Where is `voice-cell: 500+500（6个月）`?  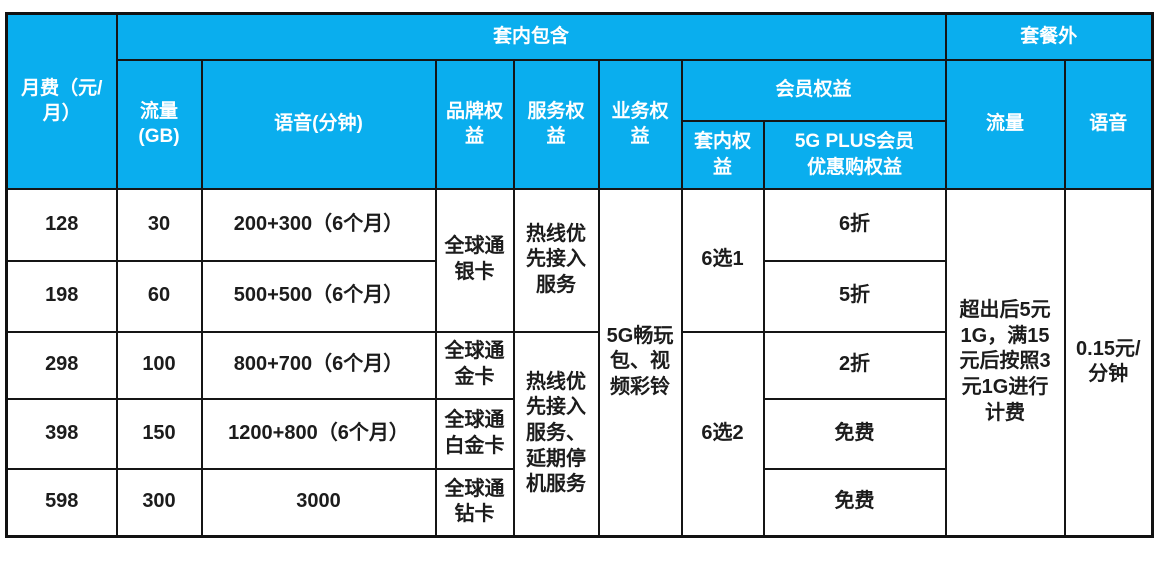
voice-cell: 500+500（6个月） is located at coordinates (318, 296).